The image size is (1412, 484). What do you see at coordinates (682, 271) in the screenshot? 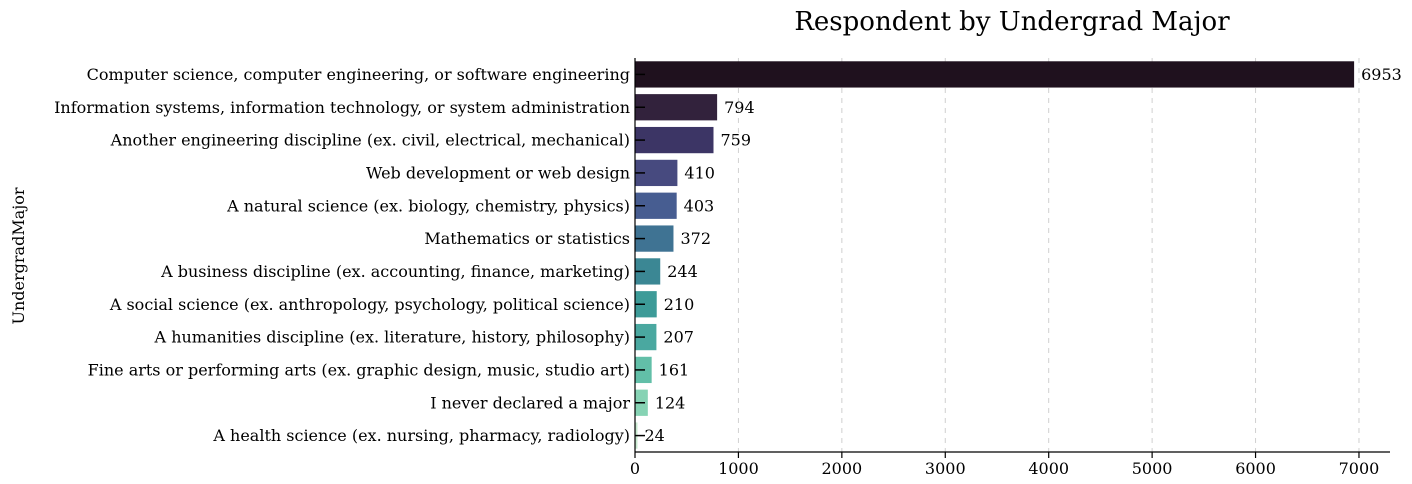
I see `data-label: 244` at bounding box center [682, 271].